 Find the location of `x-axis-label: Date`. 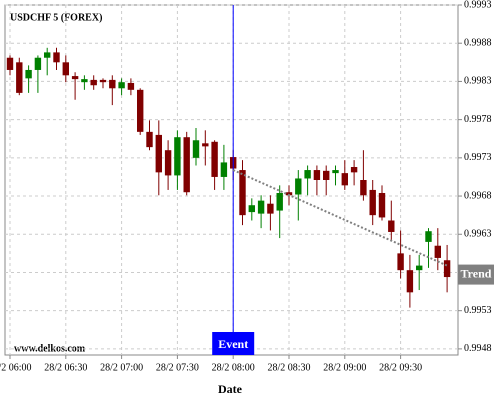

x-axis-label: Date is located at coordinates (230, 389).